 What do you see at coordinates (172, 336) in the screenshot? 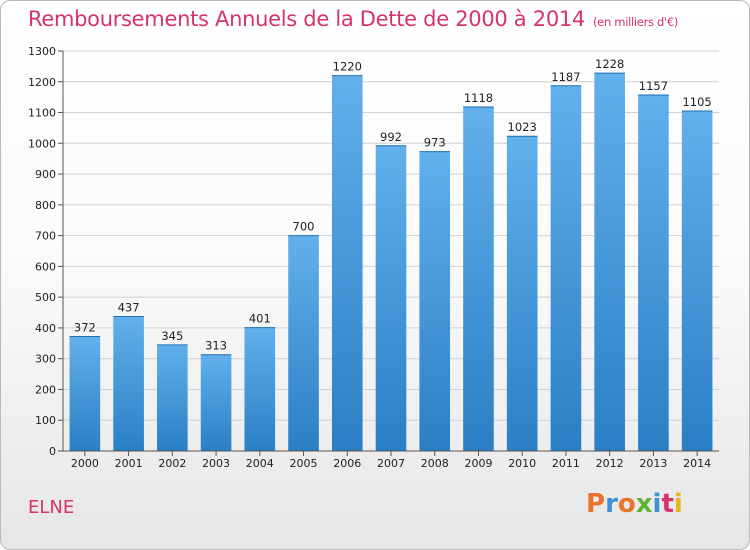
I see `data-label-2002: 345` at bounding box center [172, 336].